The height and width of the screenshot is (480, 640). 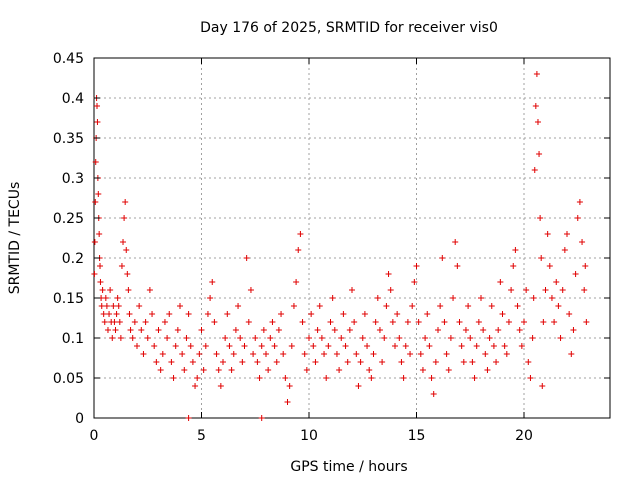 I want to click on x-axis-label: GPS time / hours, so click(x=348, y=467).